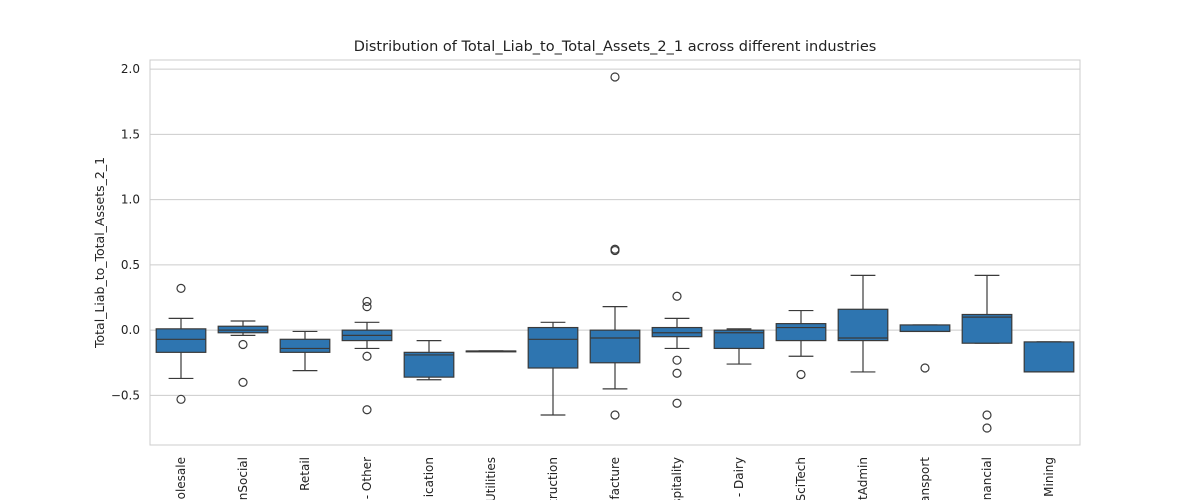  I want to click on y-tick-label: 1.0, so click(130, 200).